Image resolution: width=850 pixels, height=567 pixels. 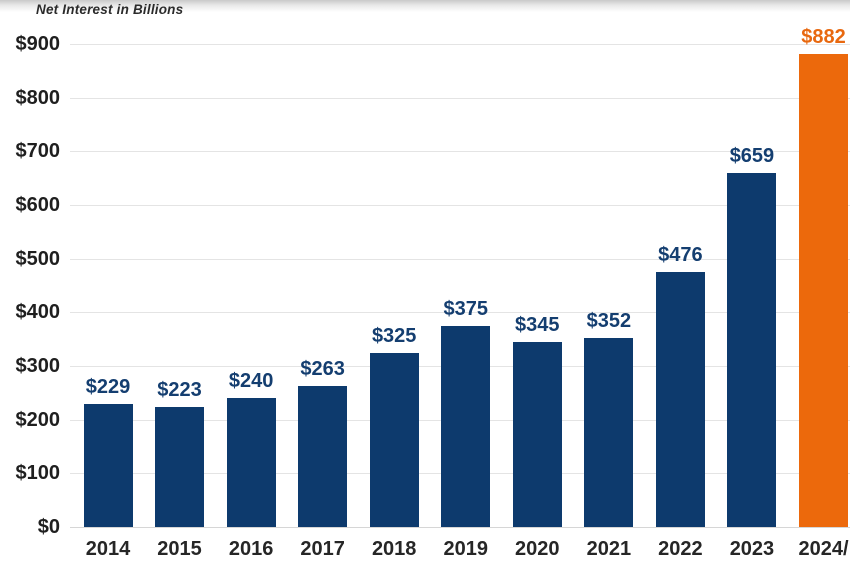 I want to click on x-tick-label: 2020, so click(x=537, y=549).